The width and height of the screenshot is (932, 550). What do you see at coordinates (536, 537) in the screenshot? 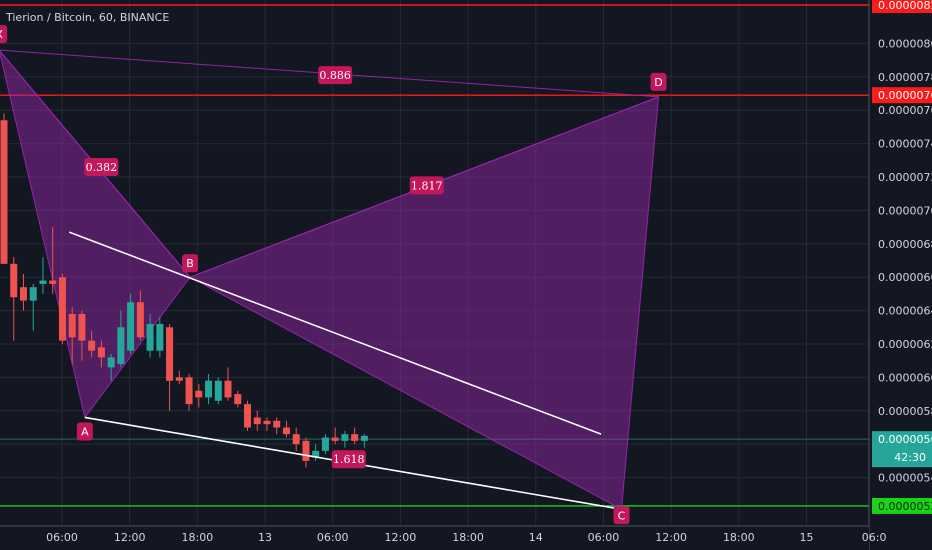
I see `time-tick-label: 14` at bounding box center [536, 537].